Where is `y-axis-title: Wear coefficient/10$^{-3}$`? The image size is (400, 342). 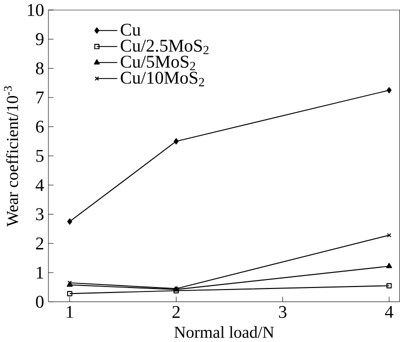 y-axis-title: Wear coefficient/10$^{-3}$ is located at coordinates (11, 156).